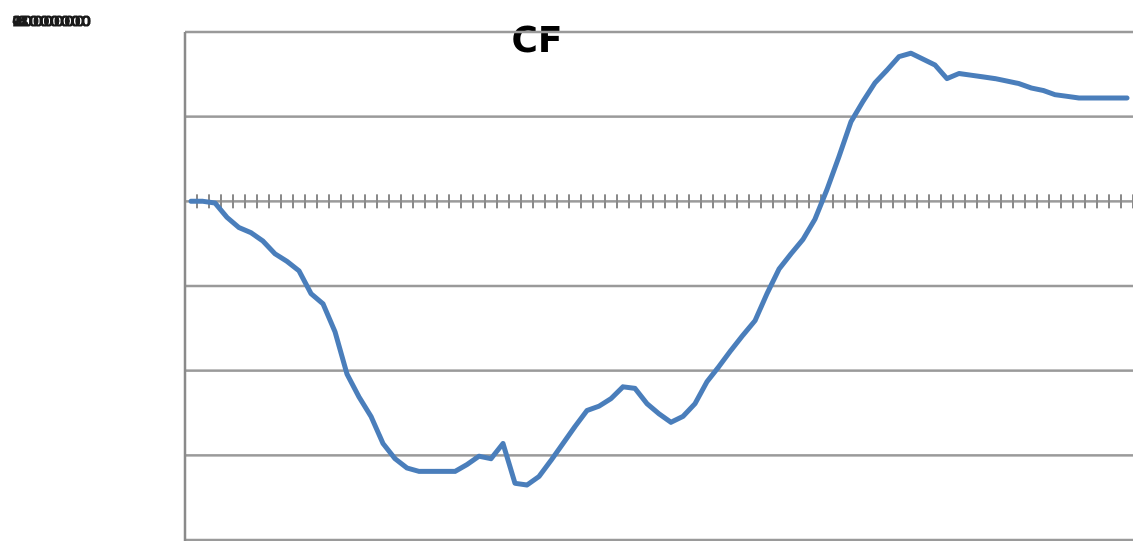 This screenshot has width=1133, height=541. What do you see at coordinates (17, 22) in the screenshot?
I see `y-tick-label: 0` at bounding box center [17, 22].